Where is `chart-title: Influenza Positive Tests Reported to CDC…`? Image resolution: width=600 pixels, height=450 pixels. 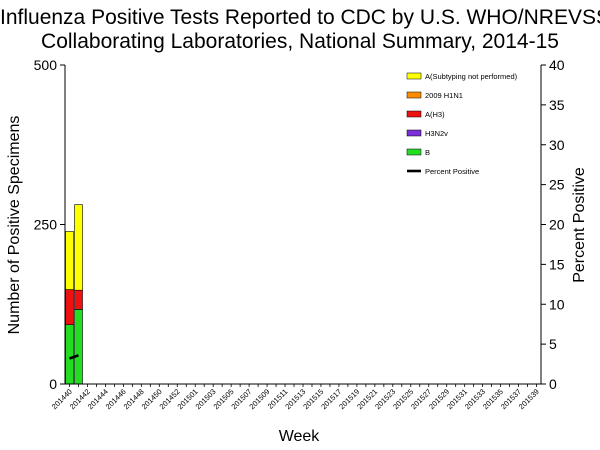 chart-title: Influenza Positive Tests Reported to CDC… is located at coordinates (300, 30).